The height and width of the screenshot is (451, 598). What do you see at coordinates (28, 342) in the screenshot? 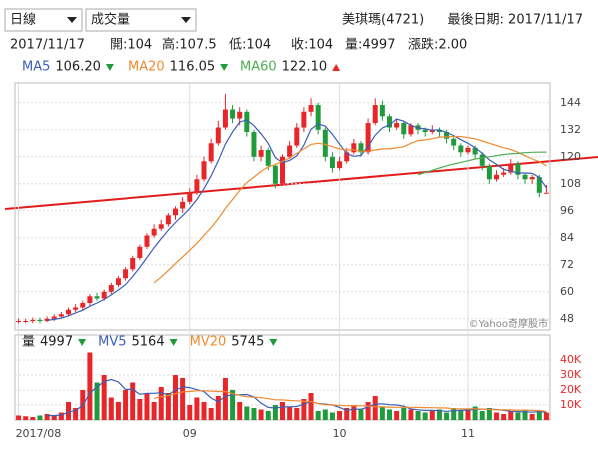
I see `legend-name: 量` at bounding box center [28, 342].